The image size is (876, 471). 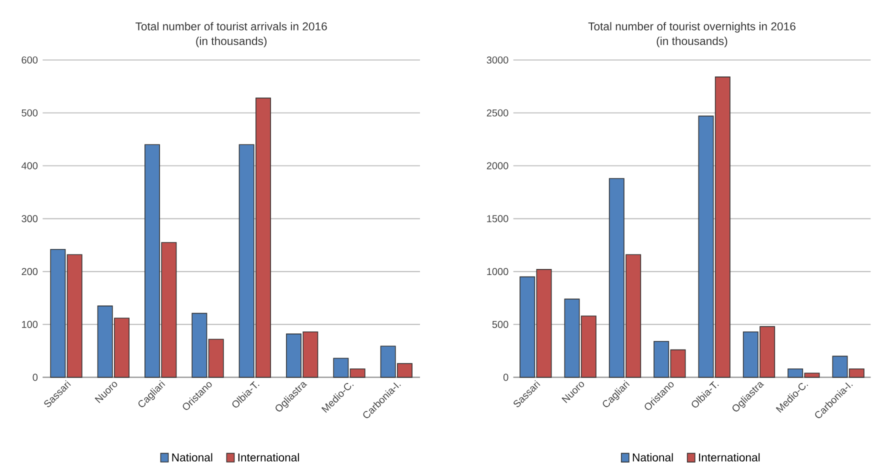 I want to click on y-tick-label: 200, so click(x=30, y=272).